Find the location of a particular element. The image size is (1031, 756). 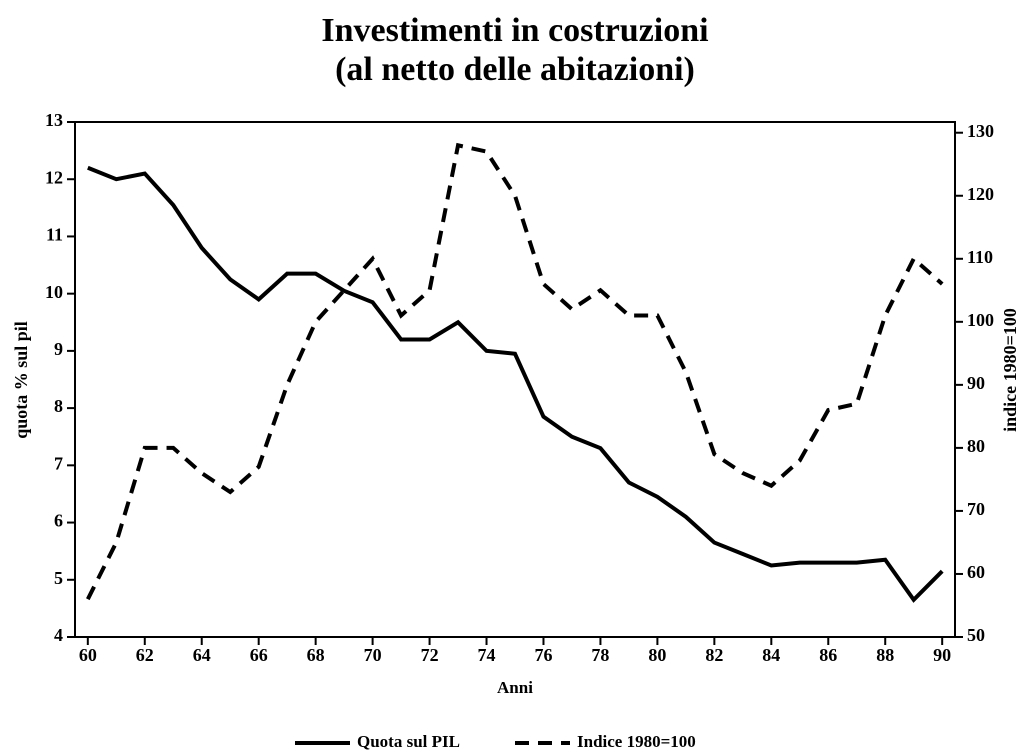

x-tick-label: 64 is located at coordinates (202, 655).